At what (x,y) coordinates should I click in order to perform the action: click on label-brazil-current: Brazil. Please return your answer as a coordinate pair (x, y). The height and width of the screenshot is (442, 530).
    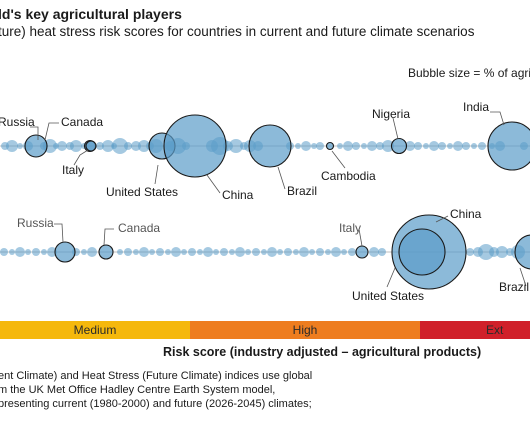
    Looking at the image, I should click on (302, 191).